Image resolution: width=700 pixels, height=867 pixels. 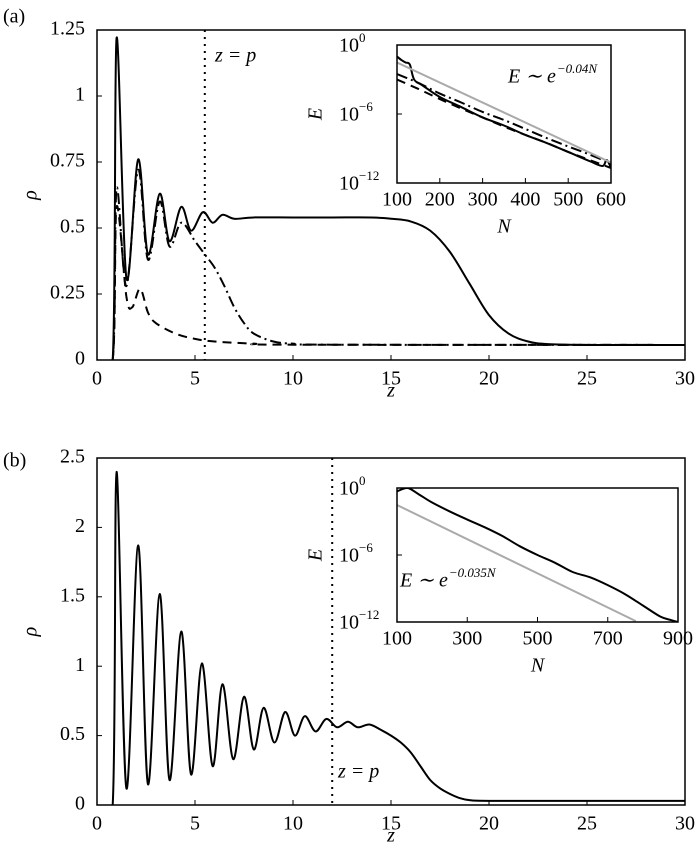 What do you see at coordinates (72, 595) in the screenshot?
I see `y-tick-label: 1.5` at bounding box center [72, 595].